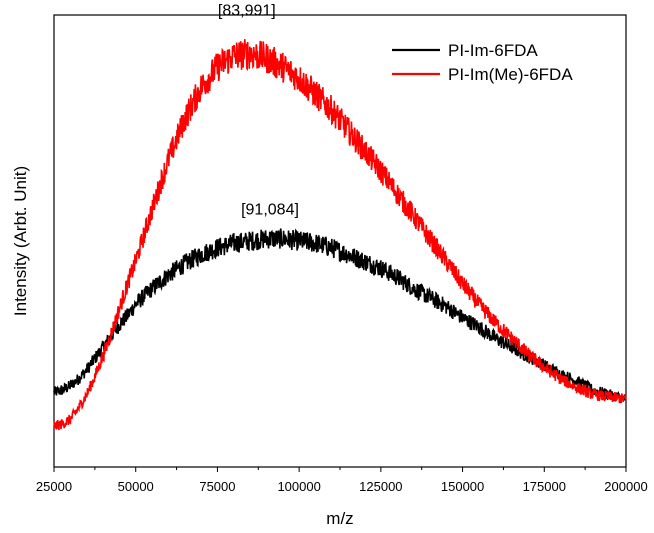 This screenshot has width=654, height=533. I want to click on legend-label-series-0: PI-Im-6FDA, so click(493, 50).